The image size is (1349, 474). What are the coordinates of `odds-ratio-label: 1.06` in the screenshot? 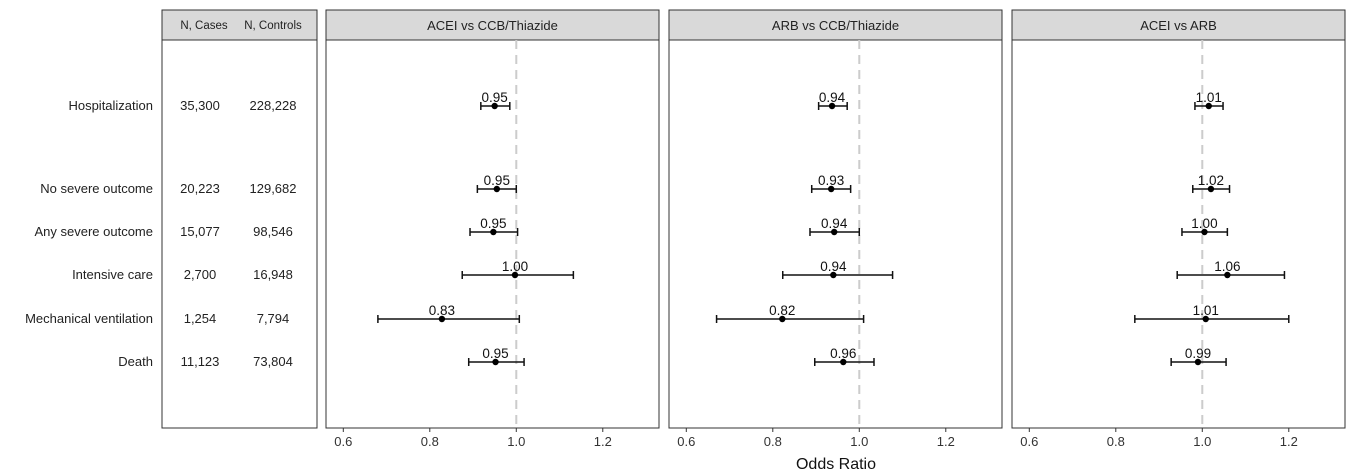 It's located at (1227, 266).